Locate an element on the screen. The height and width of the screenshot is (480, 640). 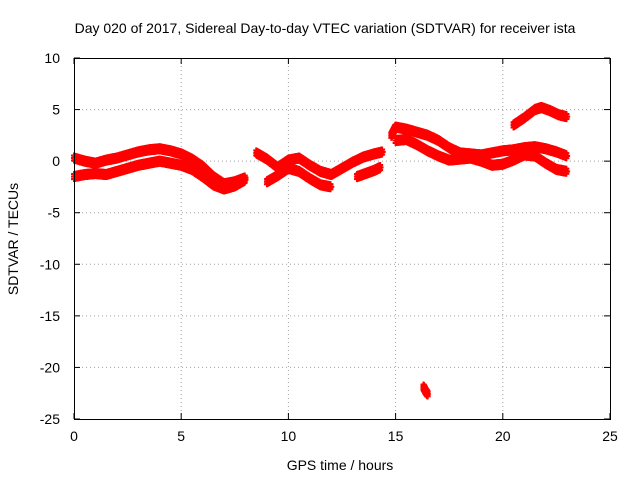
y-tick-label: 5 is located at coordinates (56, 110).